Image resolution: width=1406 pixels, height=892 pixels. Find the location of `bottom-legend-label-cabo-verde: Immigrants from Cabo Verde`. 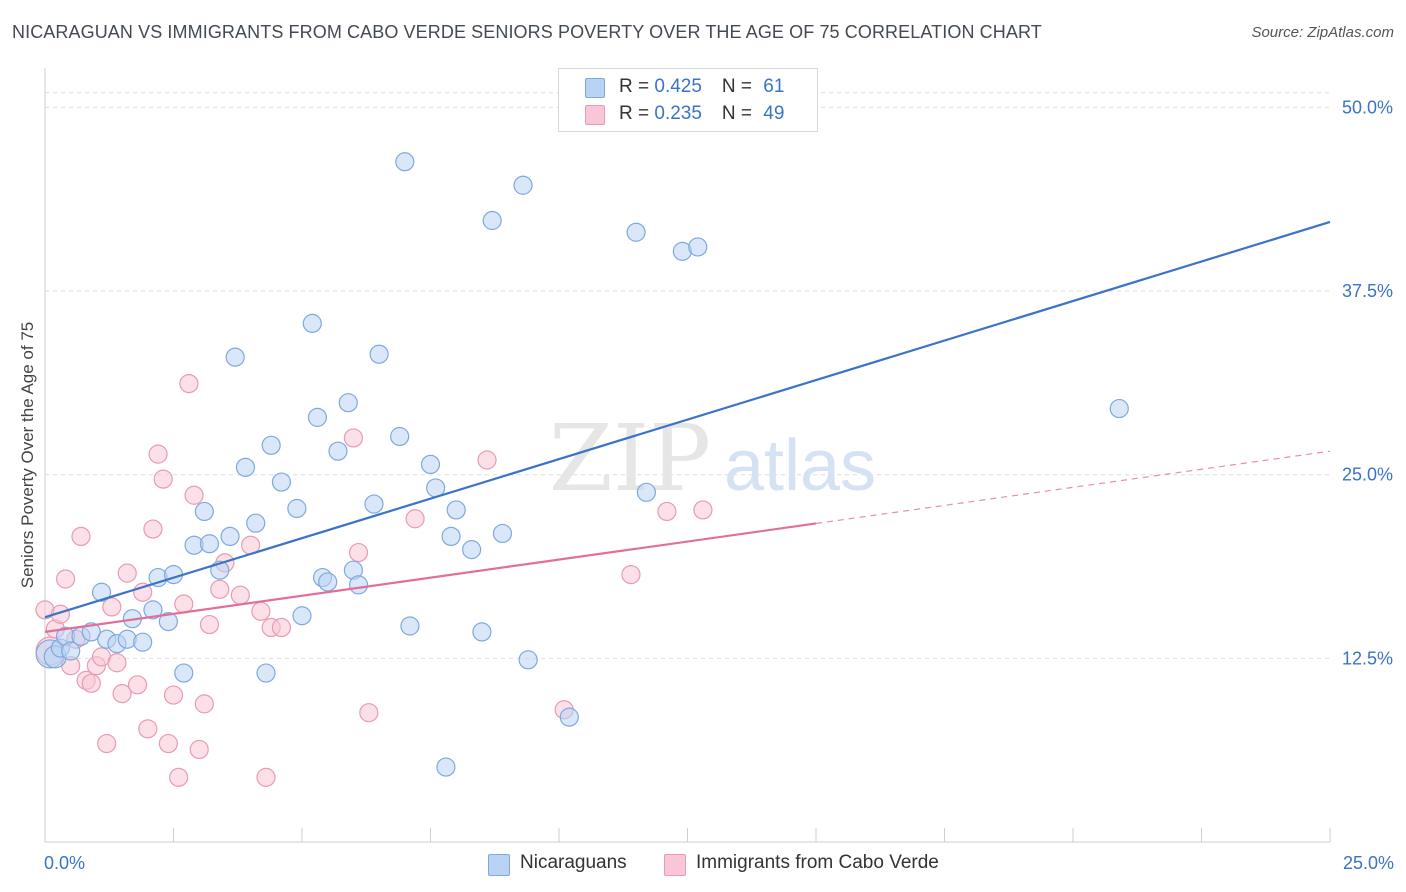

bottom-legend-label-cabo-verde: Immigrants from Cabo Verde is located at coordinates (817, 862).